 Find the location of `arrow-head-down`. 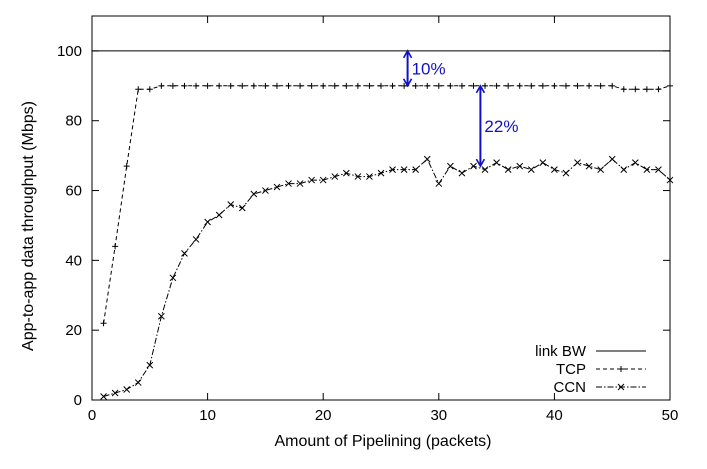

arrow-head-down is located at coordinates (407, 83).